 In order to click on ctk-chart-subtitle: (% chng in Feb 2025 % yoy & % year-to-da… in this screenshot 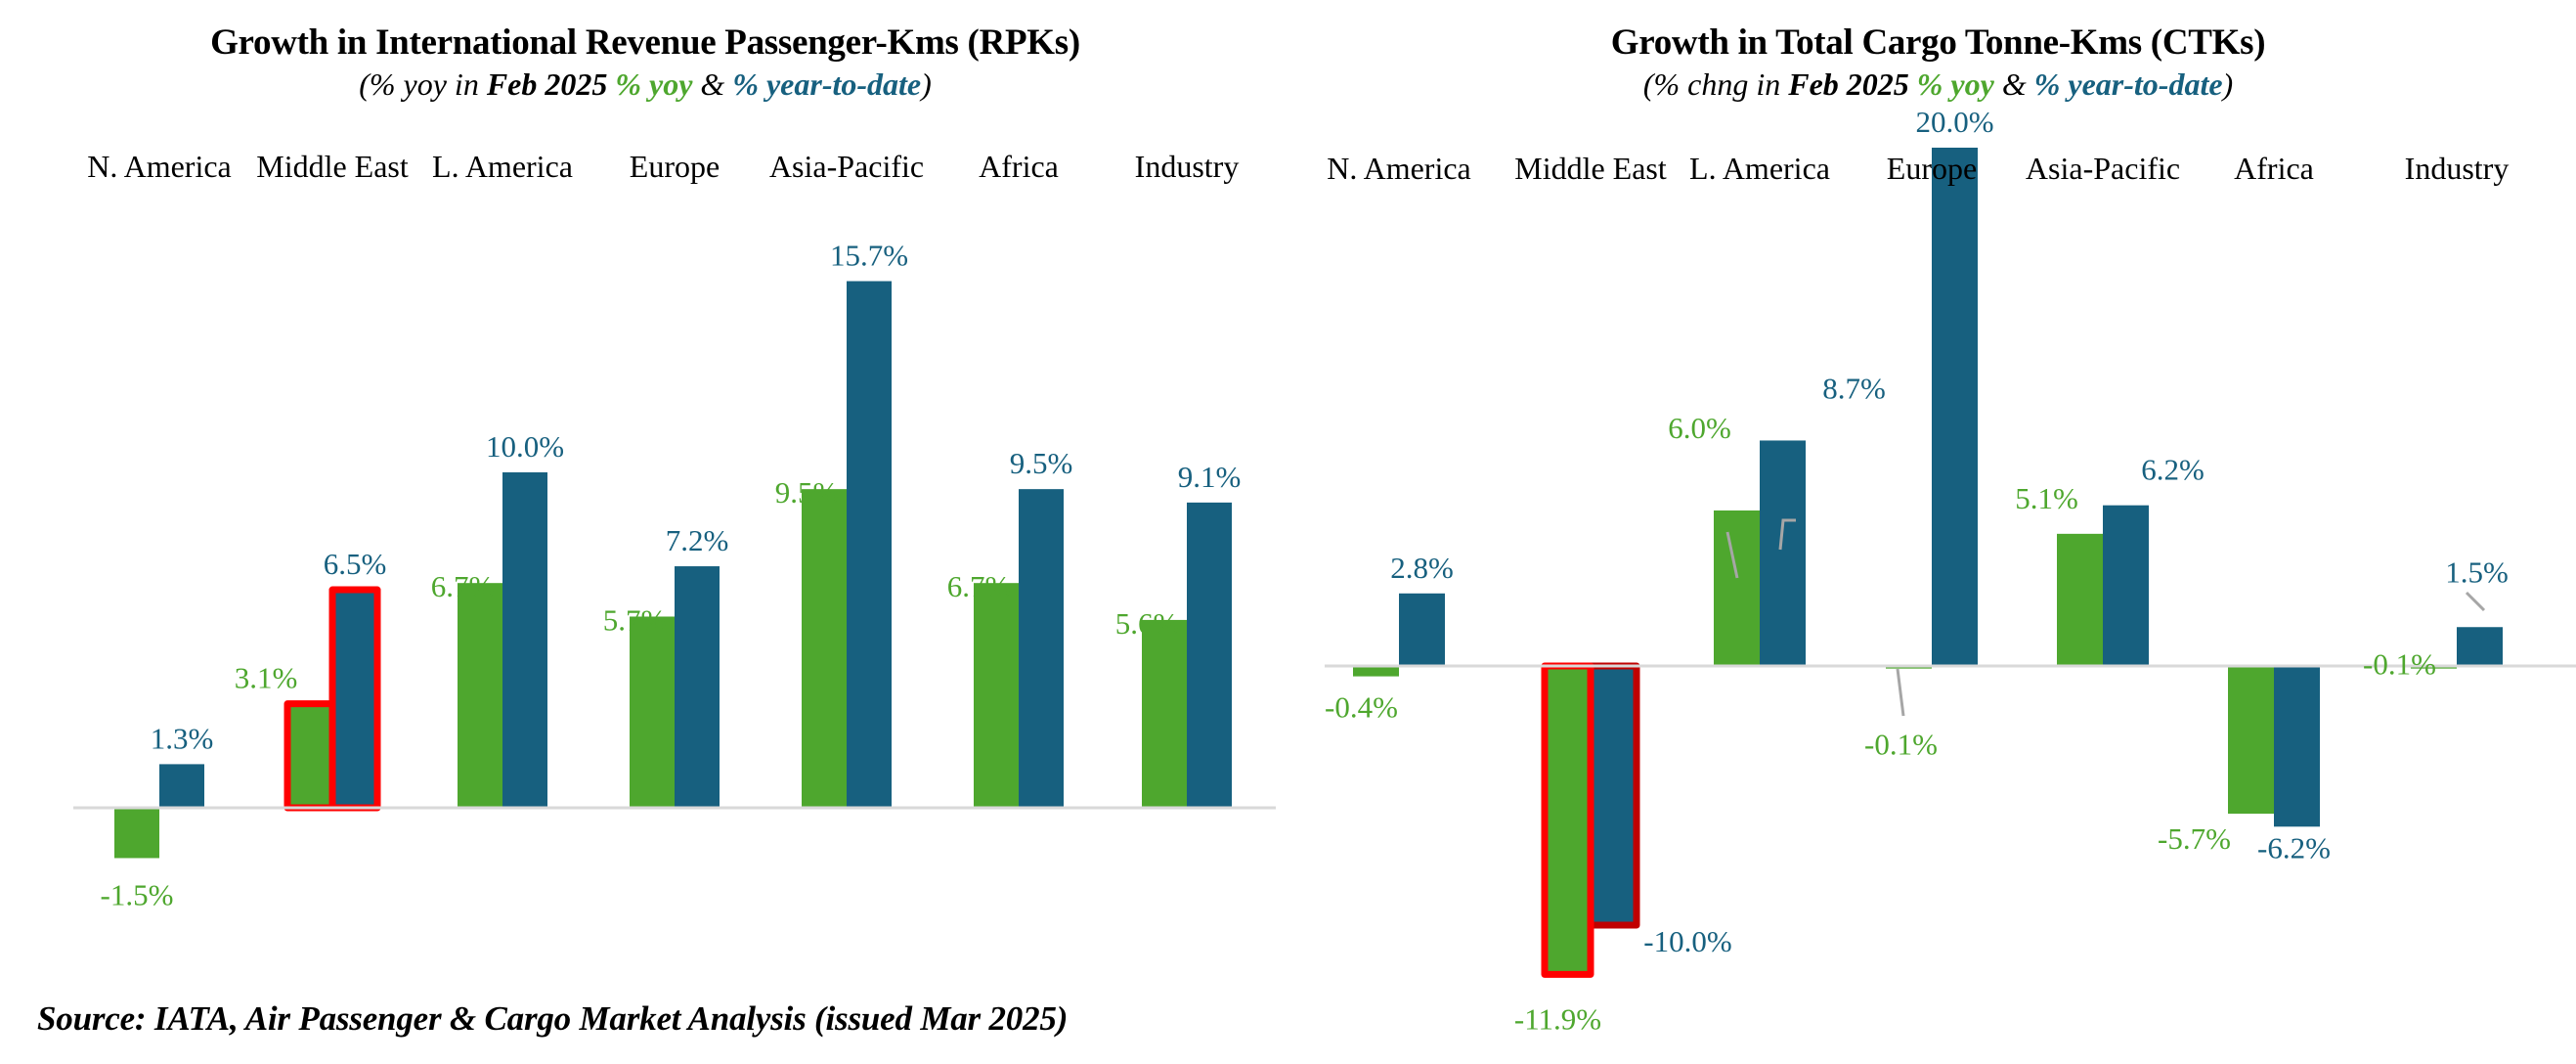, I will do `click(1938, 84)`.